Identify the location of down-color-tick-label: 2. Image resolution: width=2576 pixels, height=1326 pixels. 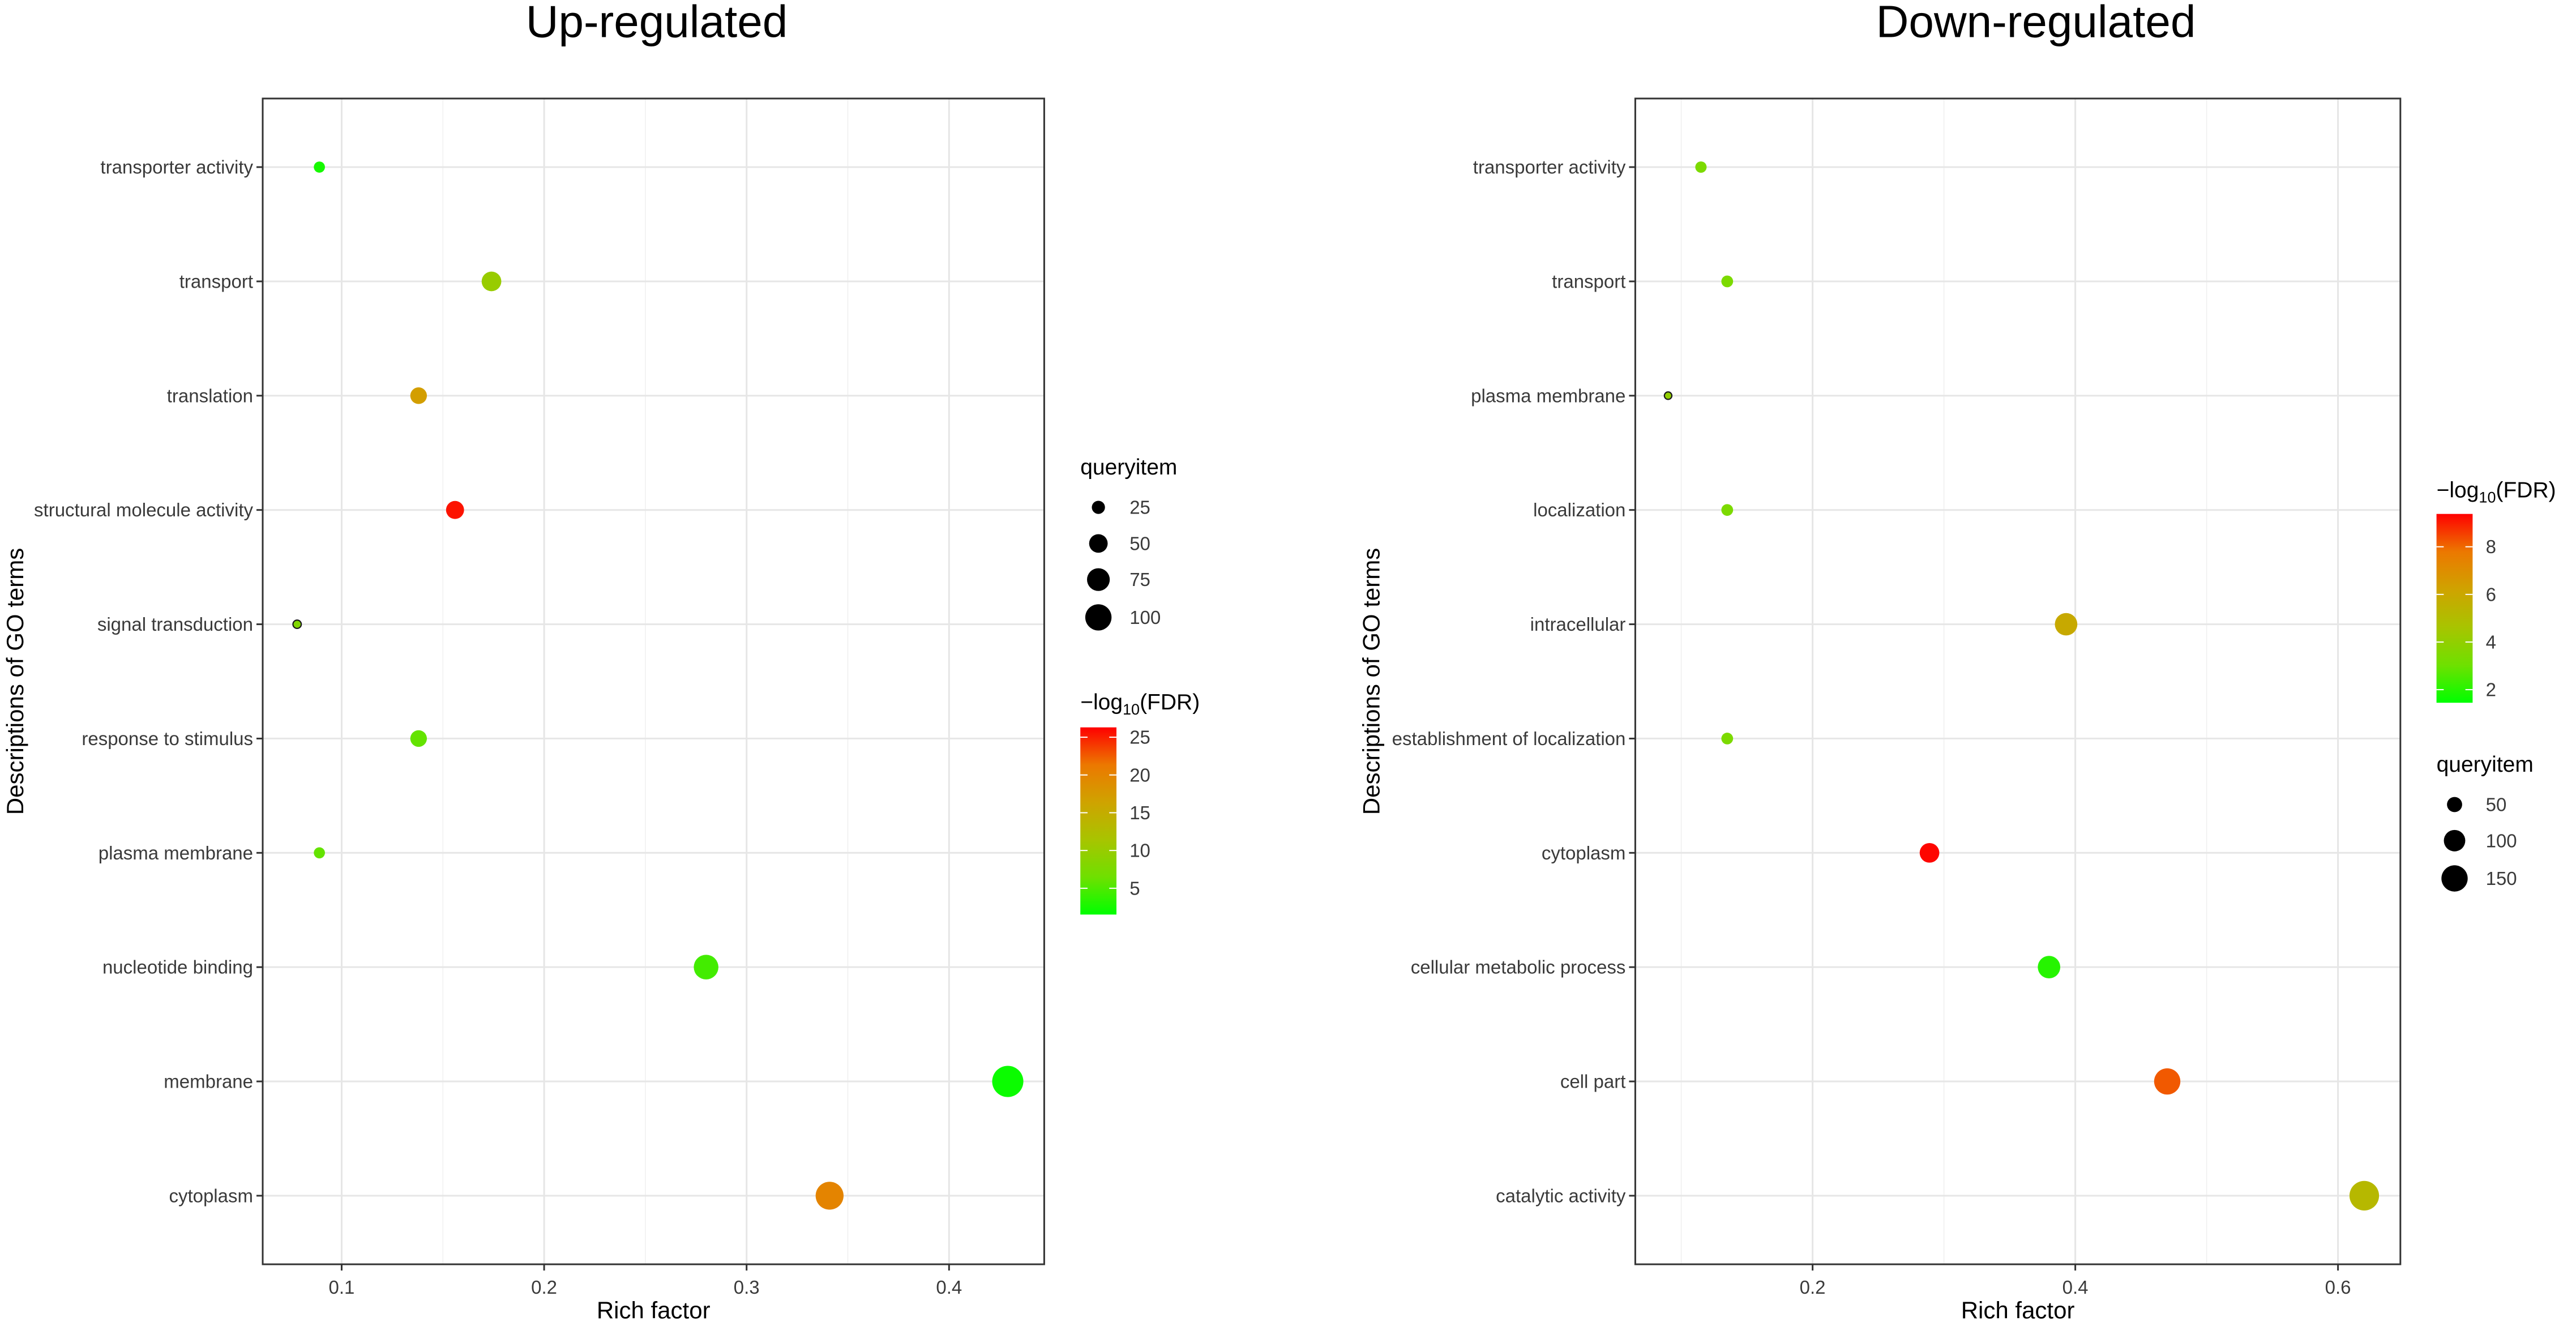
(2491, 689).